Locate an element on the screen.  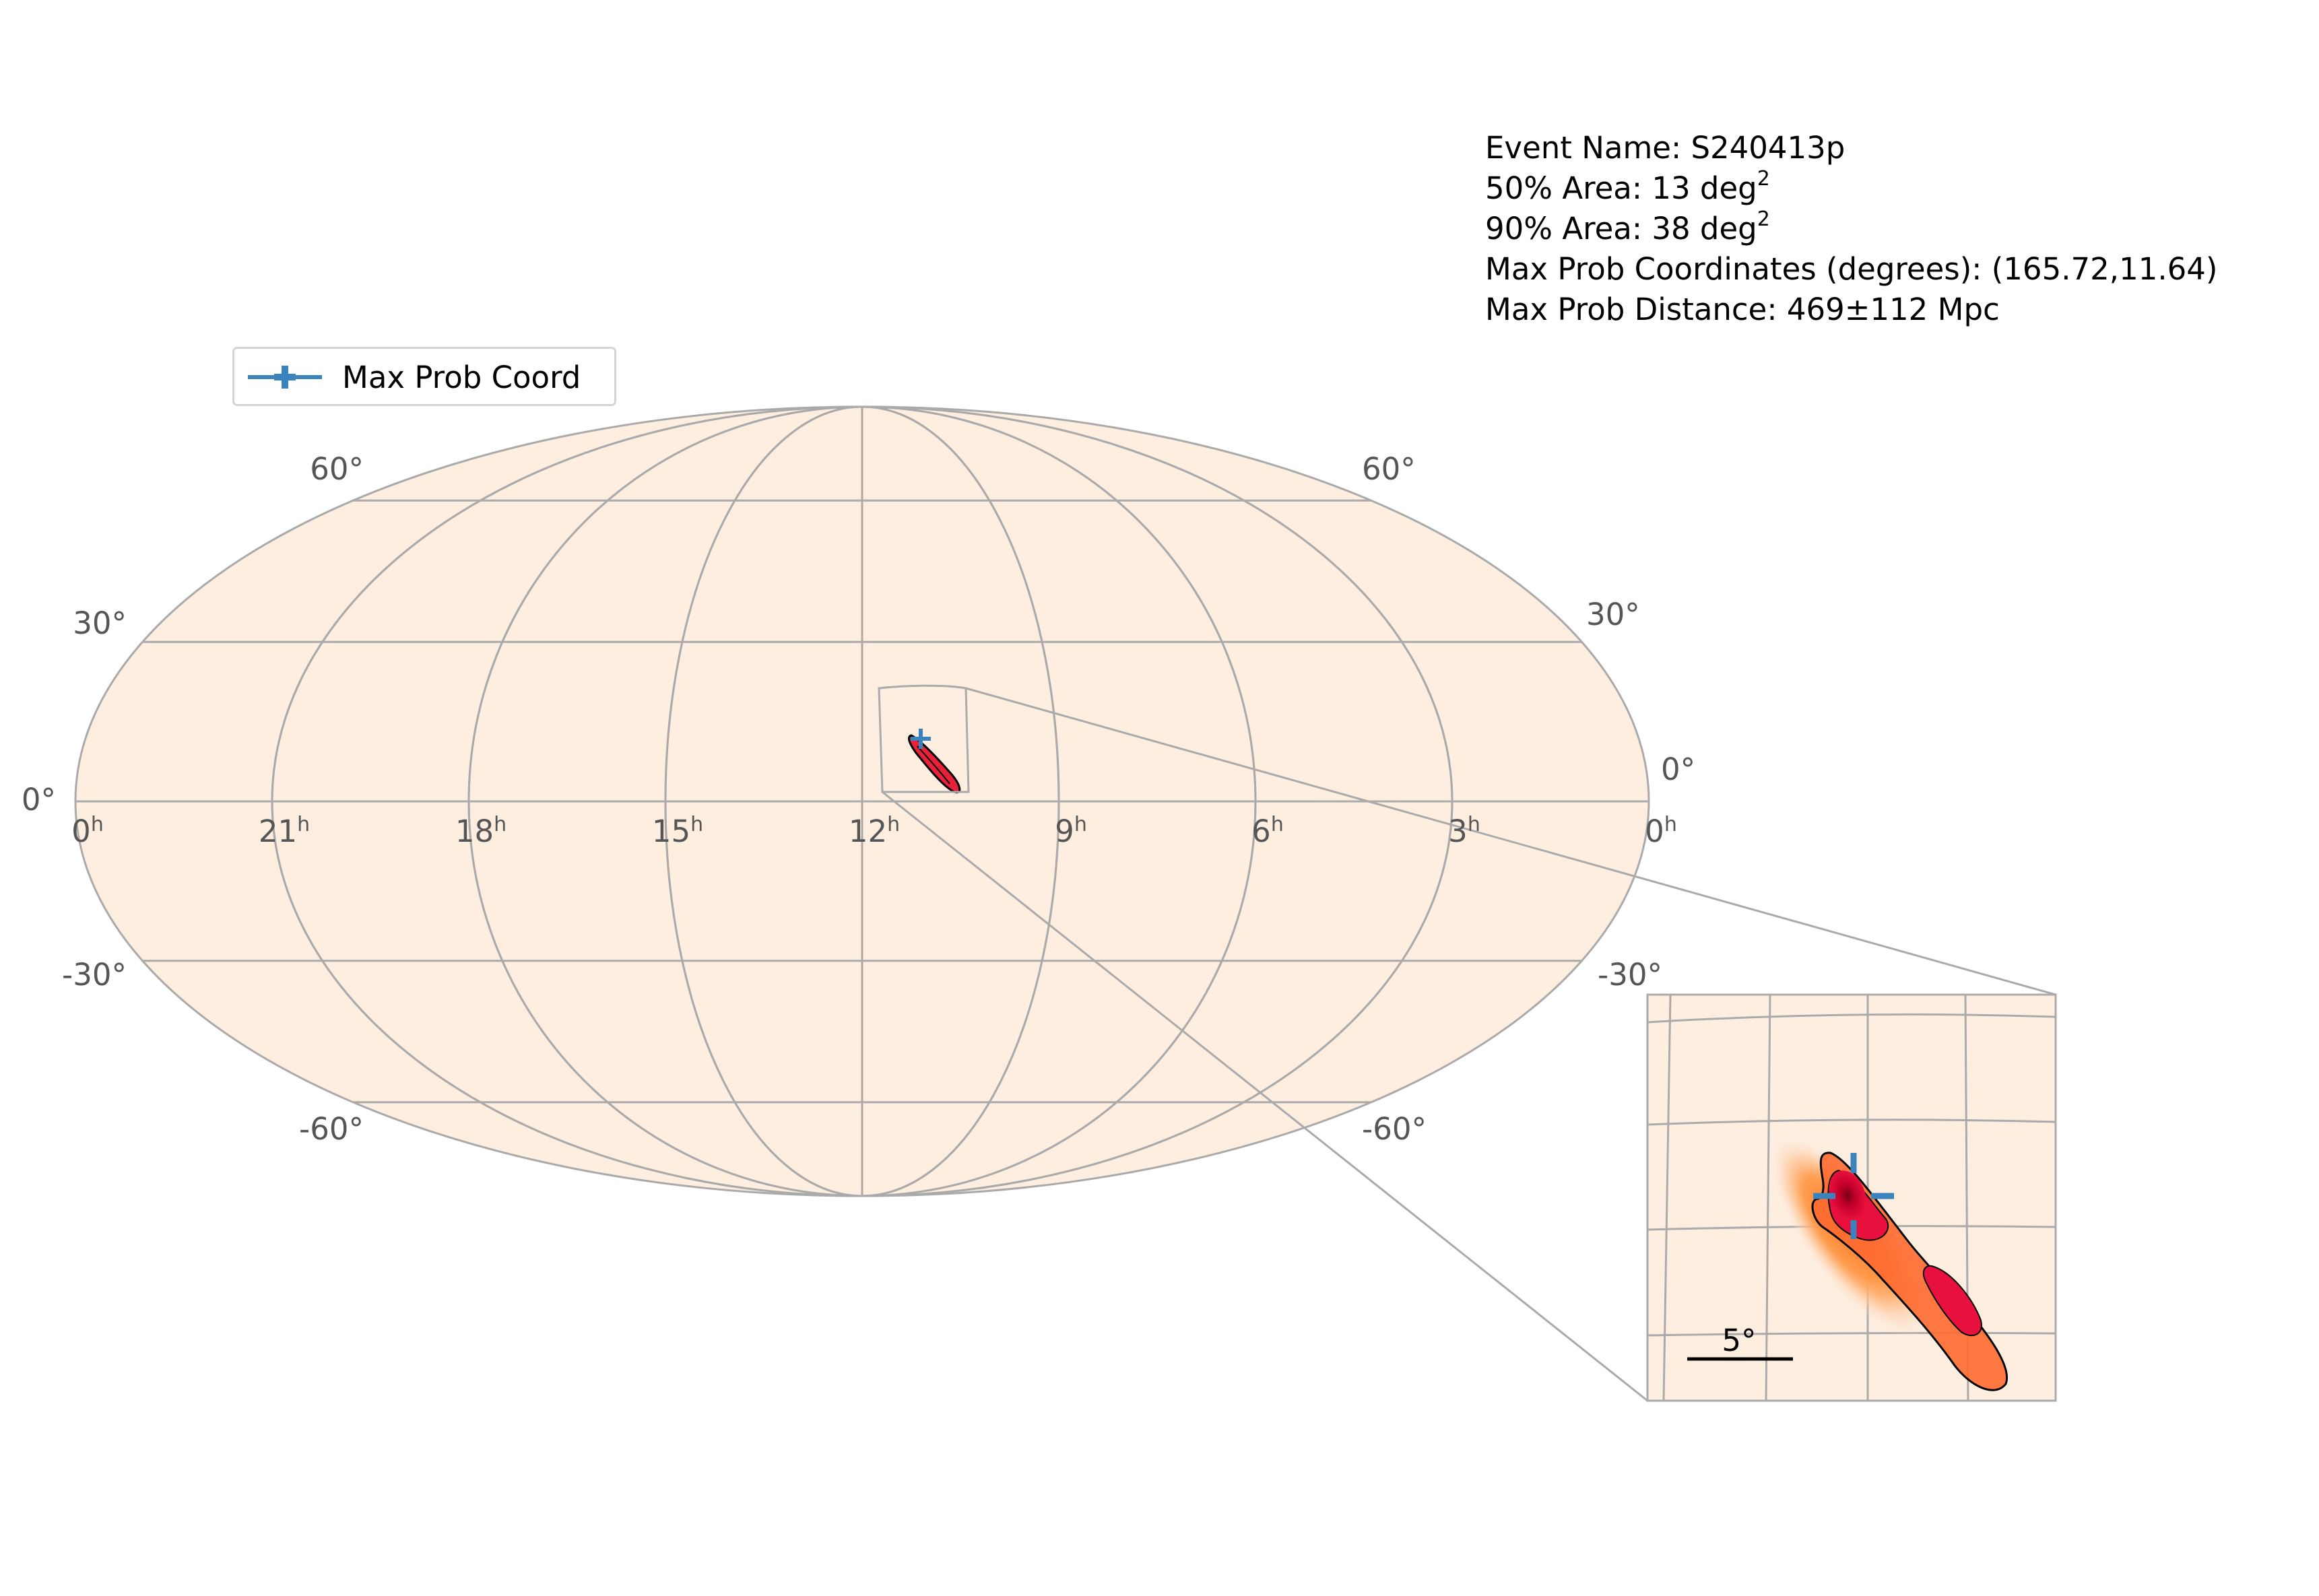
inset-scalebar: 5° is located at coordinates (1740, 1342).